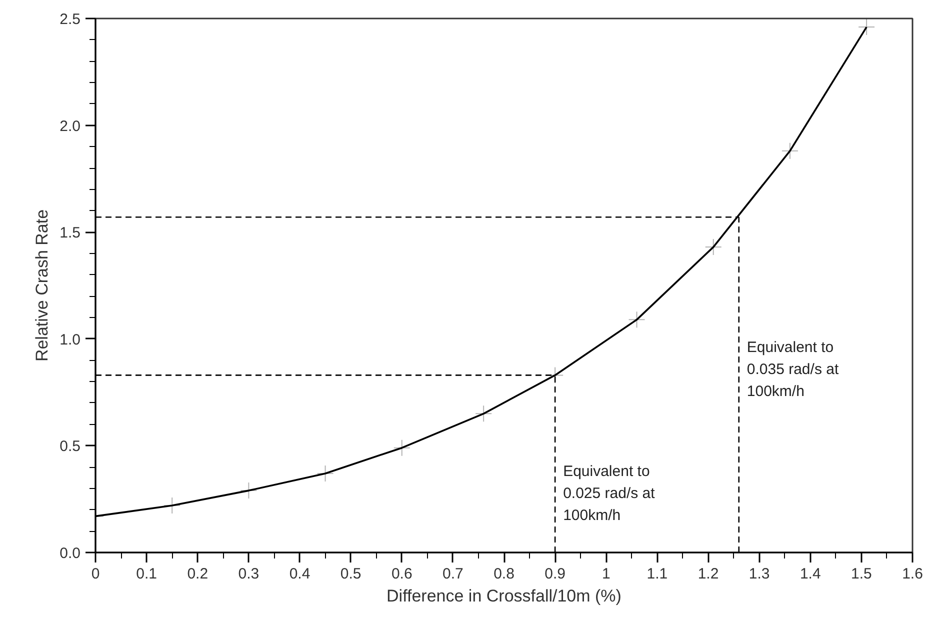 Image resolution: width=930 pixels, height=624 pixels. What do you see at coordinates (609, 493) in the screenshot?
I see `annotation: Equivalent to 0.025 rad/s at 100km/h` at bounding box center [609, 493].